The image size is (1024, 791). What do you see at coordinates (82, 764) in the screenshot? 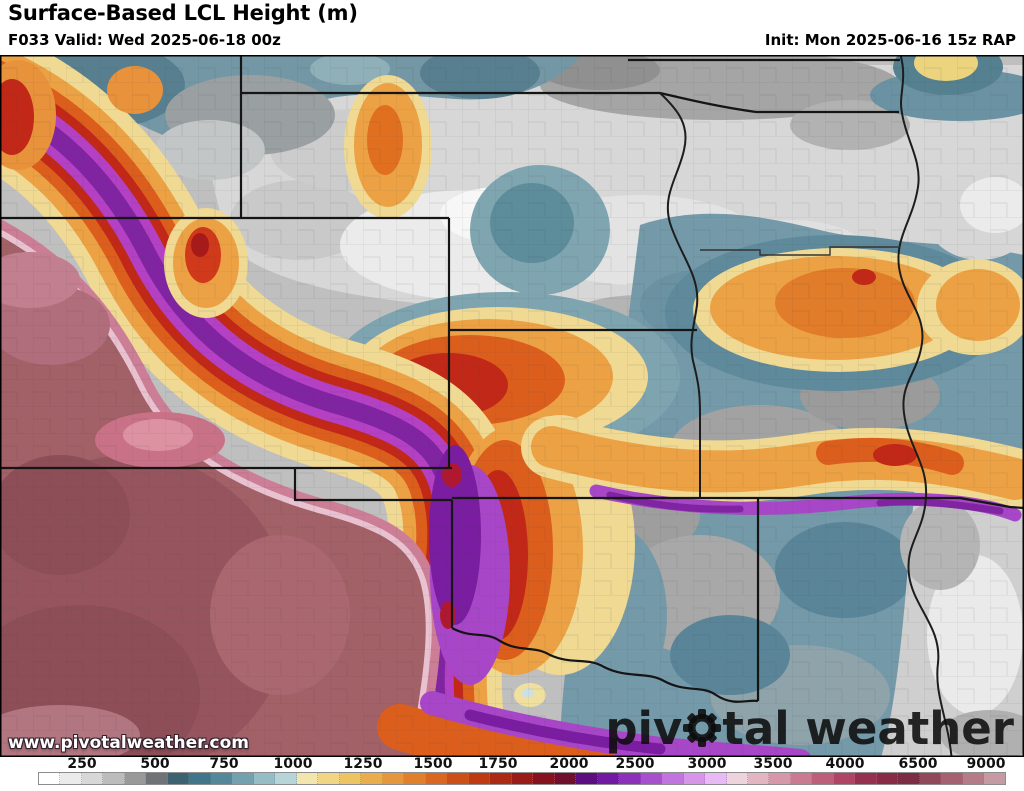
I see `colorbar-tick-label: 250` at bounding box center [82, 764].